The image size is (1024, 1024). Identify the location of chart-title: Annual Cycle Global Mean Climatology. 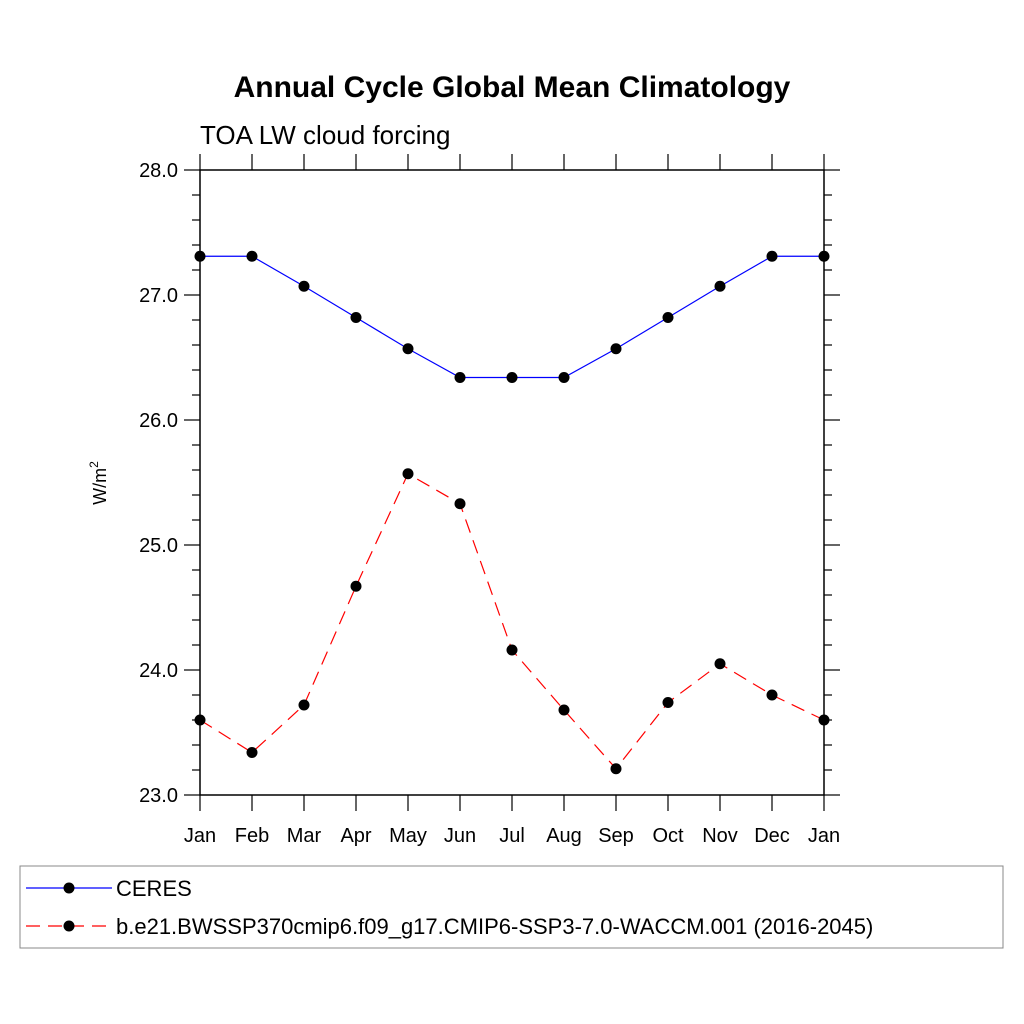
(512, 87).